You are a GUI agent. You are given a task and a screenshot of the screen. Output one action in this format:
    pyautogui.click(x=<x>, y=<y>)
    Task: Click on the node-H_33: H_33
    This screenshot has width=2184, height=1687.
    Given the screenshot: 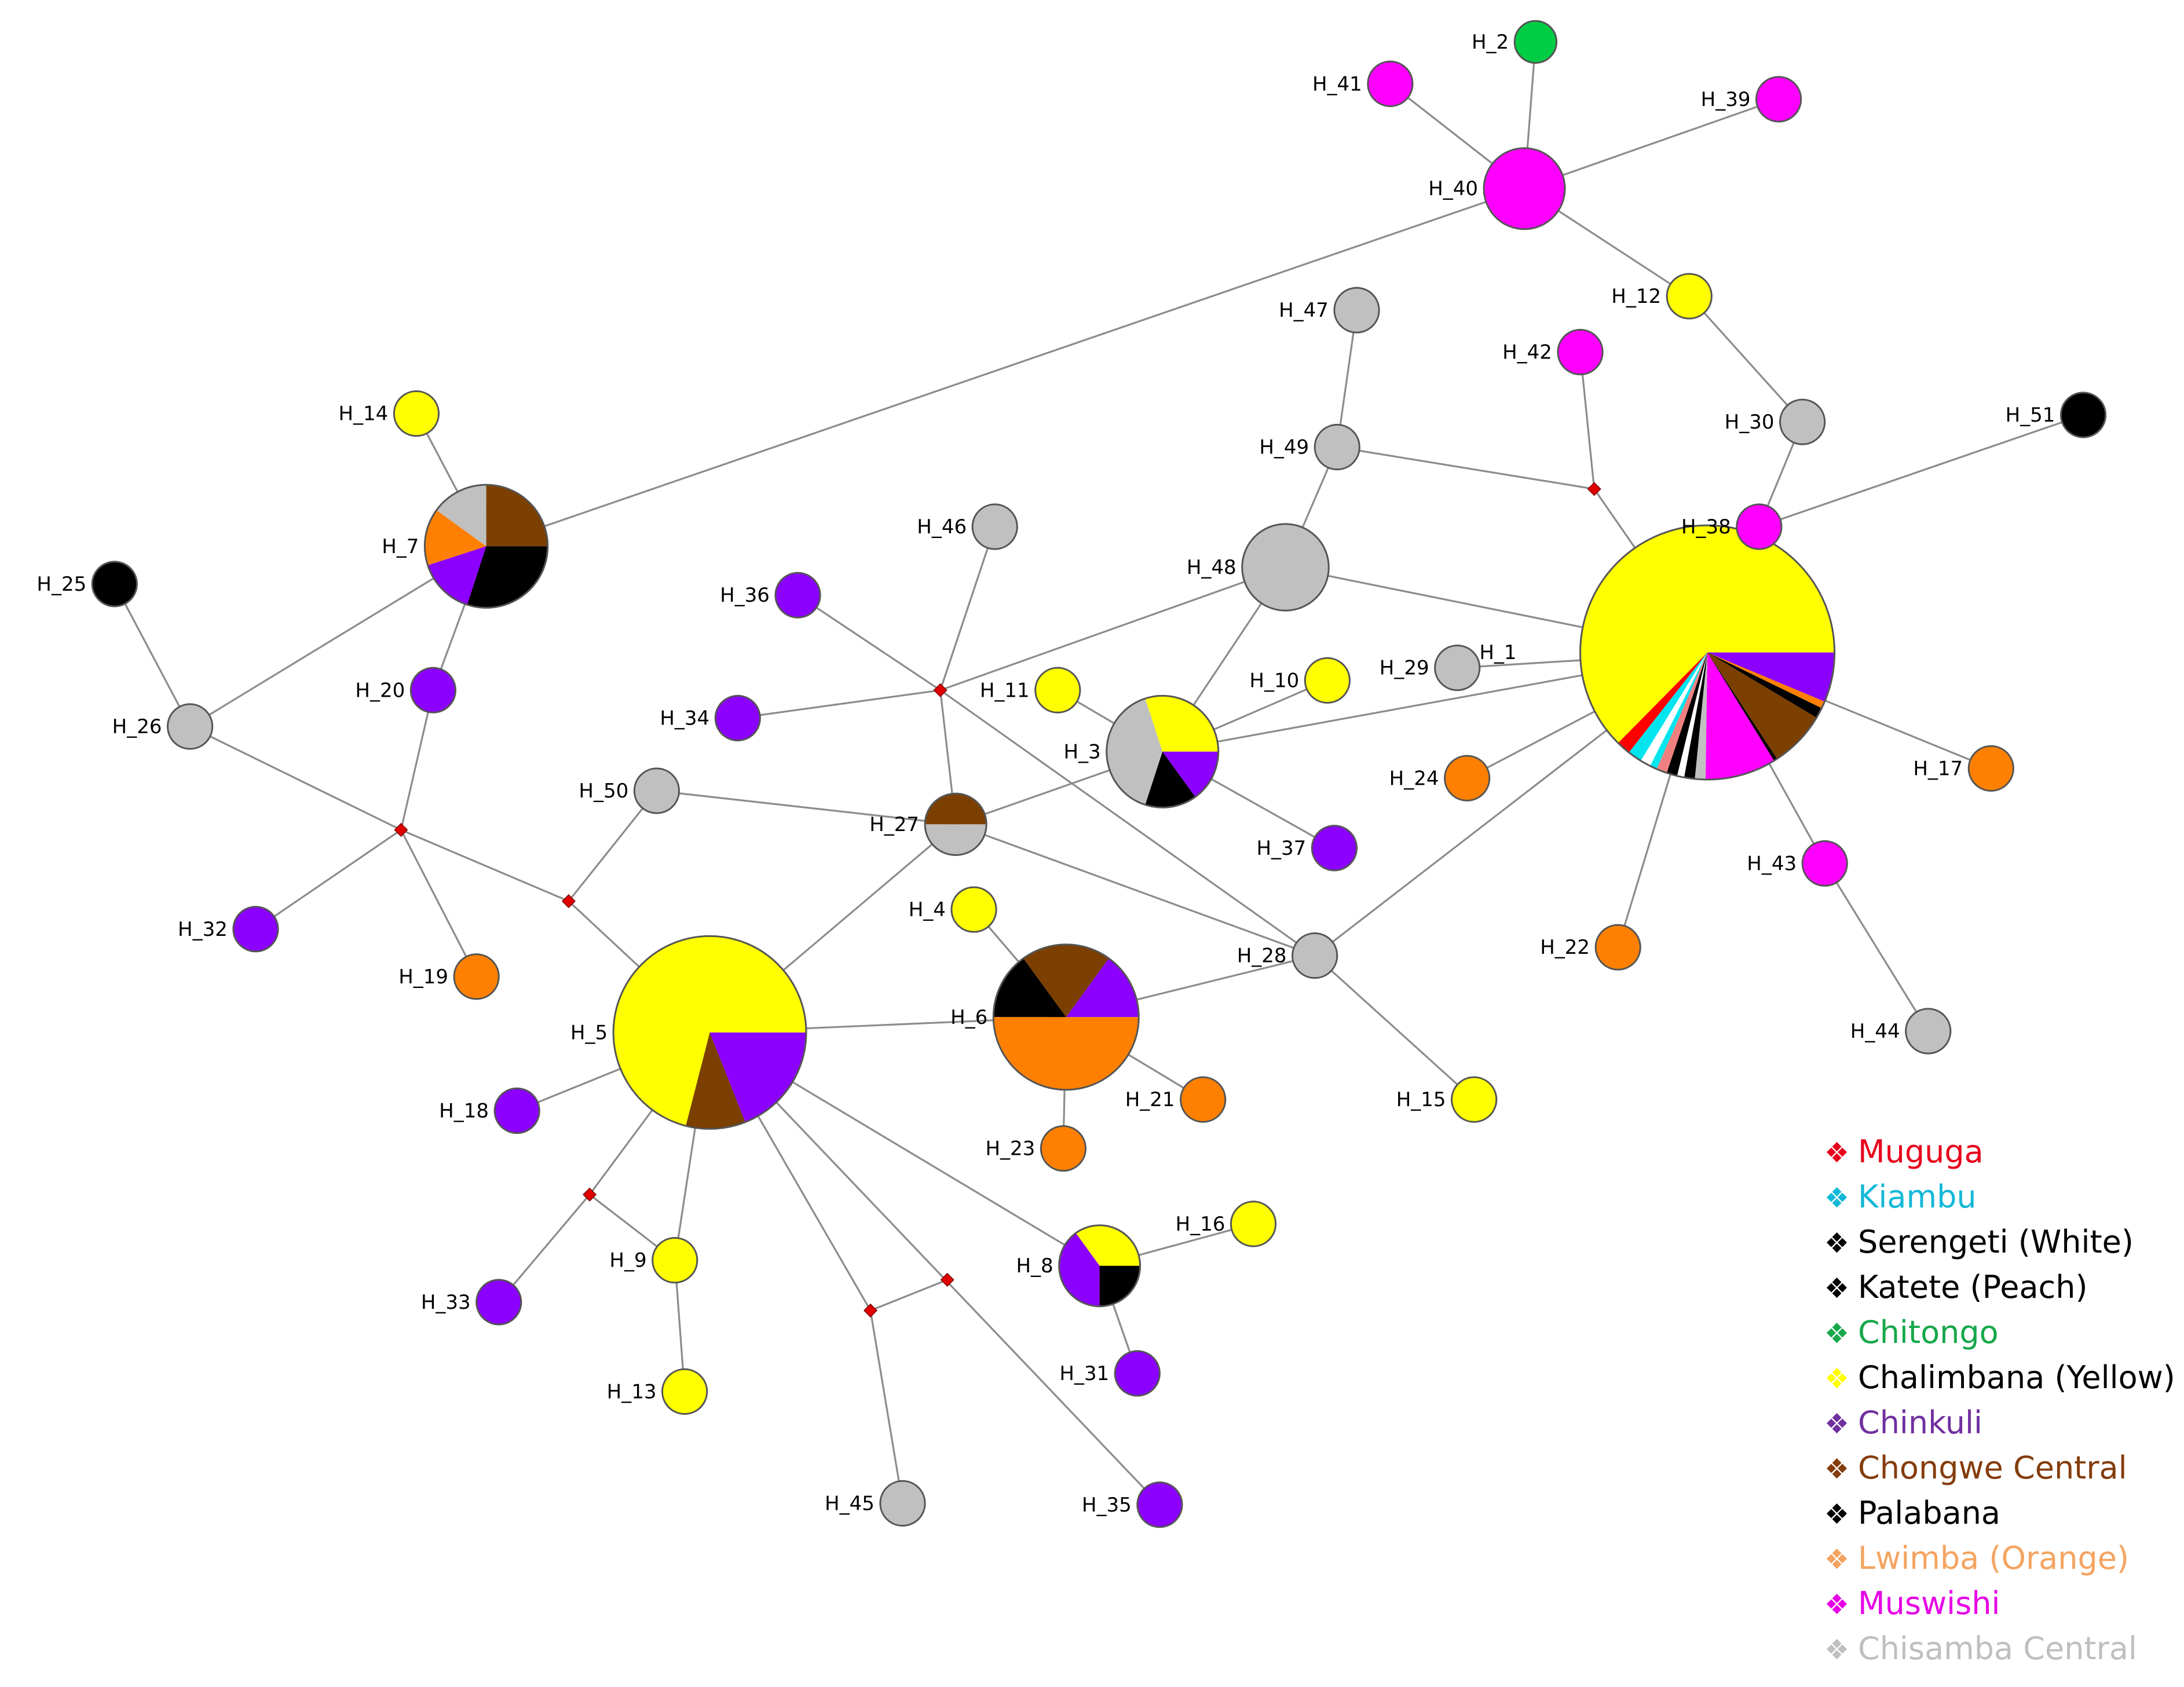 What is the action you would take?
    pyautogui.click(x=472, y=1303)
    